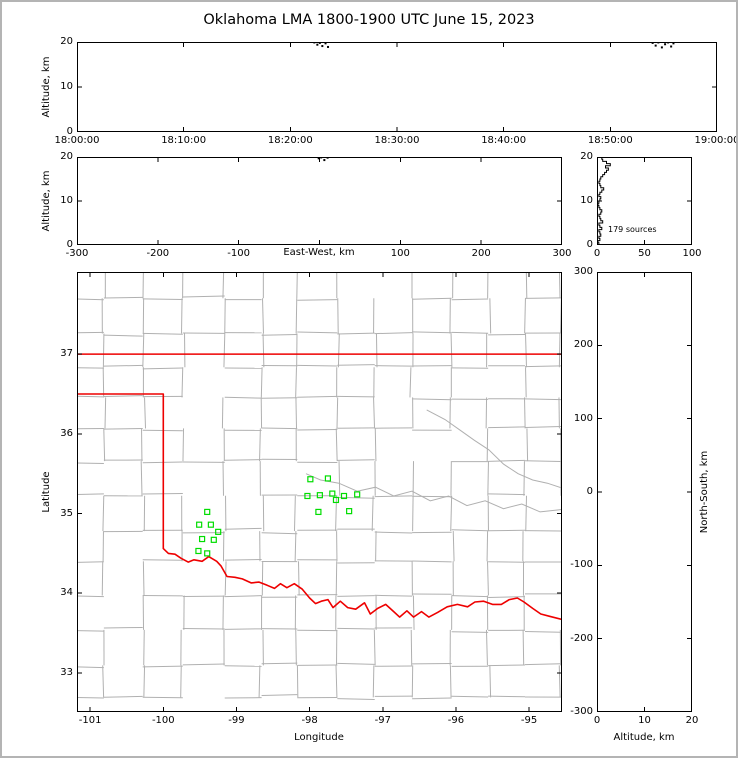 This screenshot has height=758, width=738. What do you see at coordinates (562, 253) in the screenshot?
I see `x-tick-label: 300` at bounding box center [562, 253].